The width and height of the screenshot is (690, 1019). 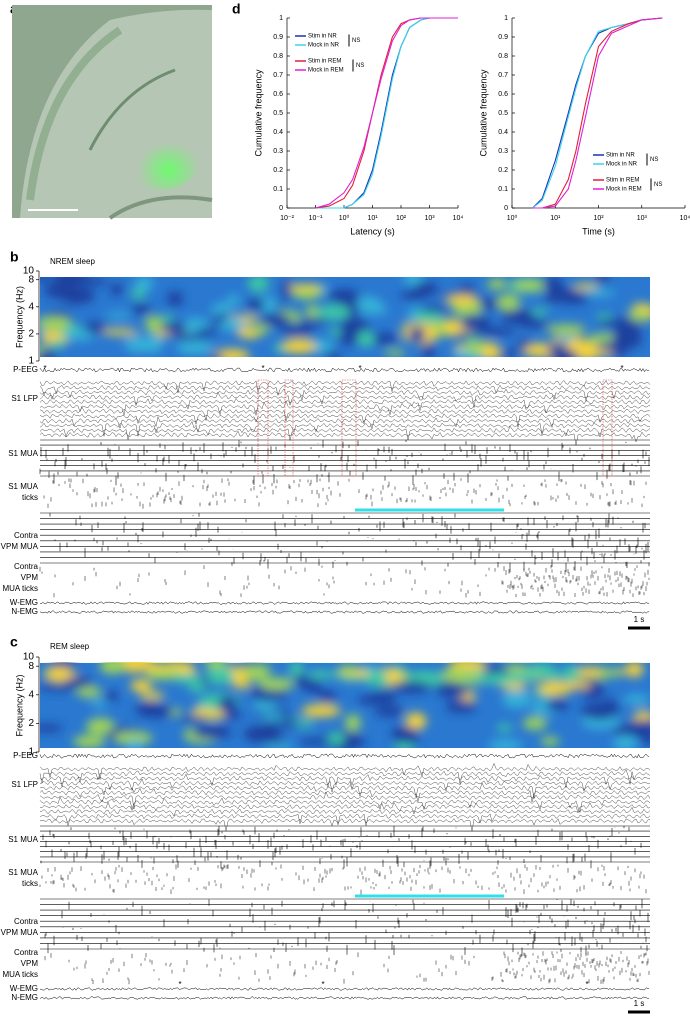 What do you see at coordinates (236, 9) in the screenshot?
I see `panel-label: d` at bounding box center [236, 9].